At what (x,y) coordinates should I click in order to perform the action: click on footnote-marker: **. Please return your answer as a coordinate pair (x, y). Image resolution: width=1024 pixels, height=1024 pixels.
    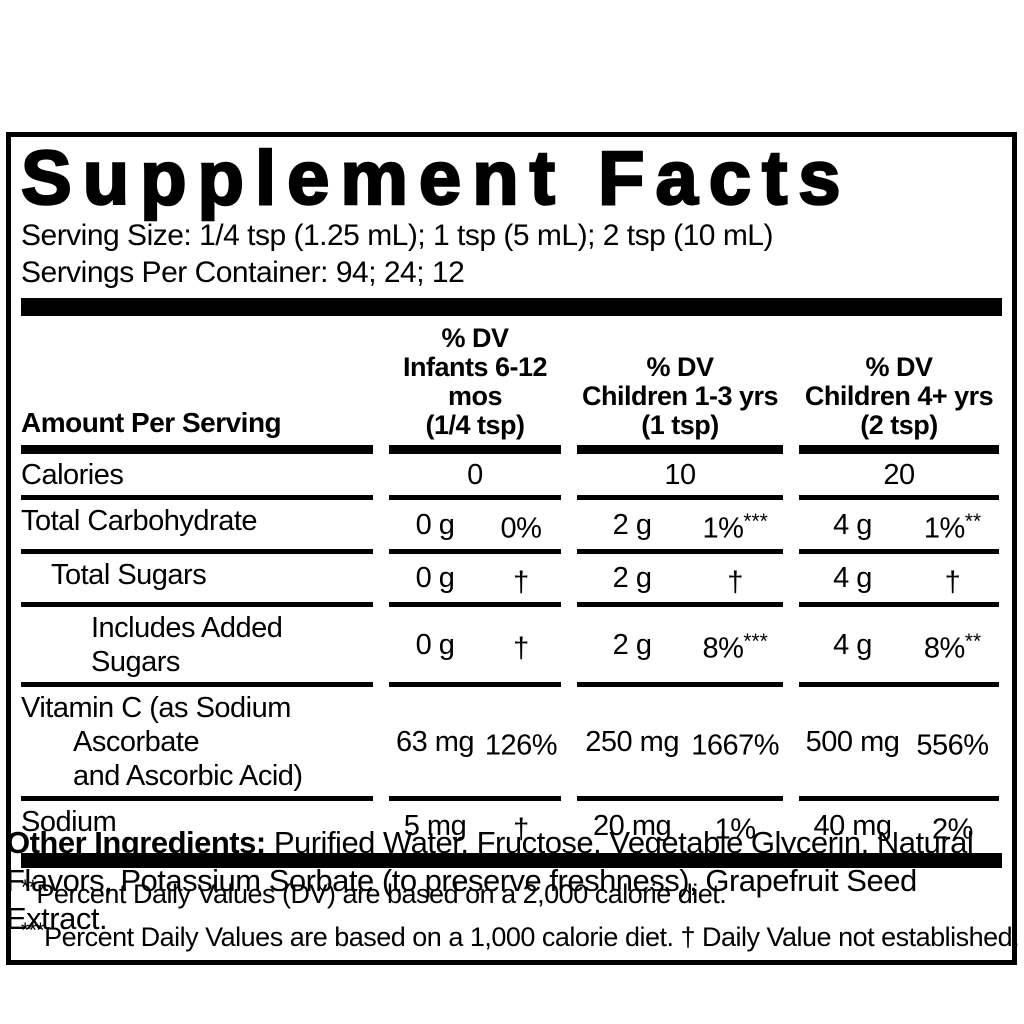
    Looking at the image, I should click on (29, 887).